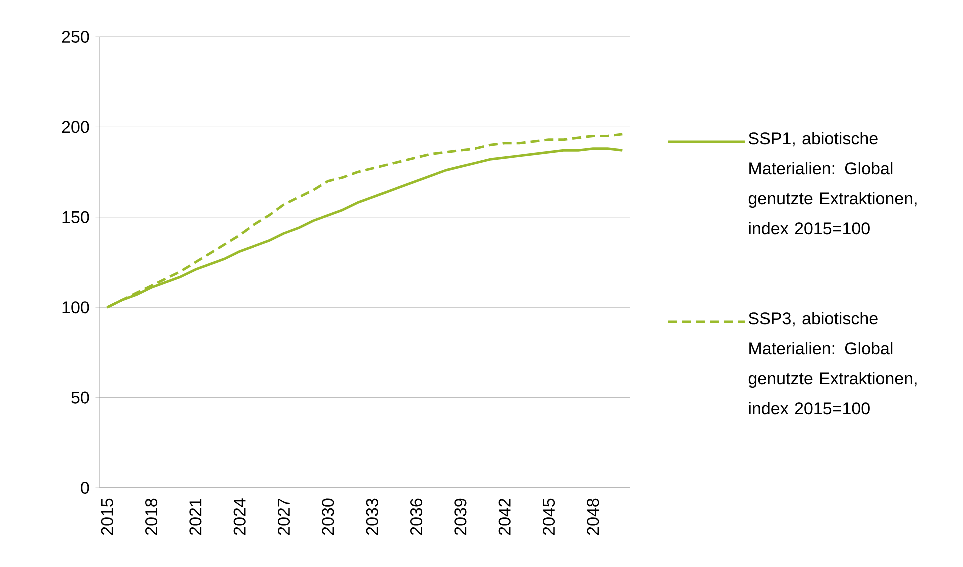 Image resolution: width=963 pixels, height=567 pixels. I want to click on legend-label: SSP3, abiotische Materialien: Global genutzte Extraktionen, index 2015=100, so click(832, 363).